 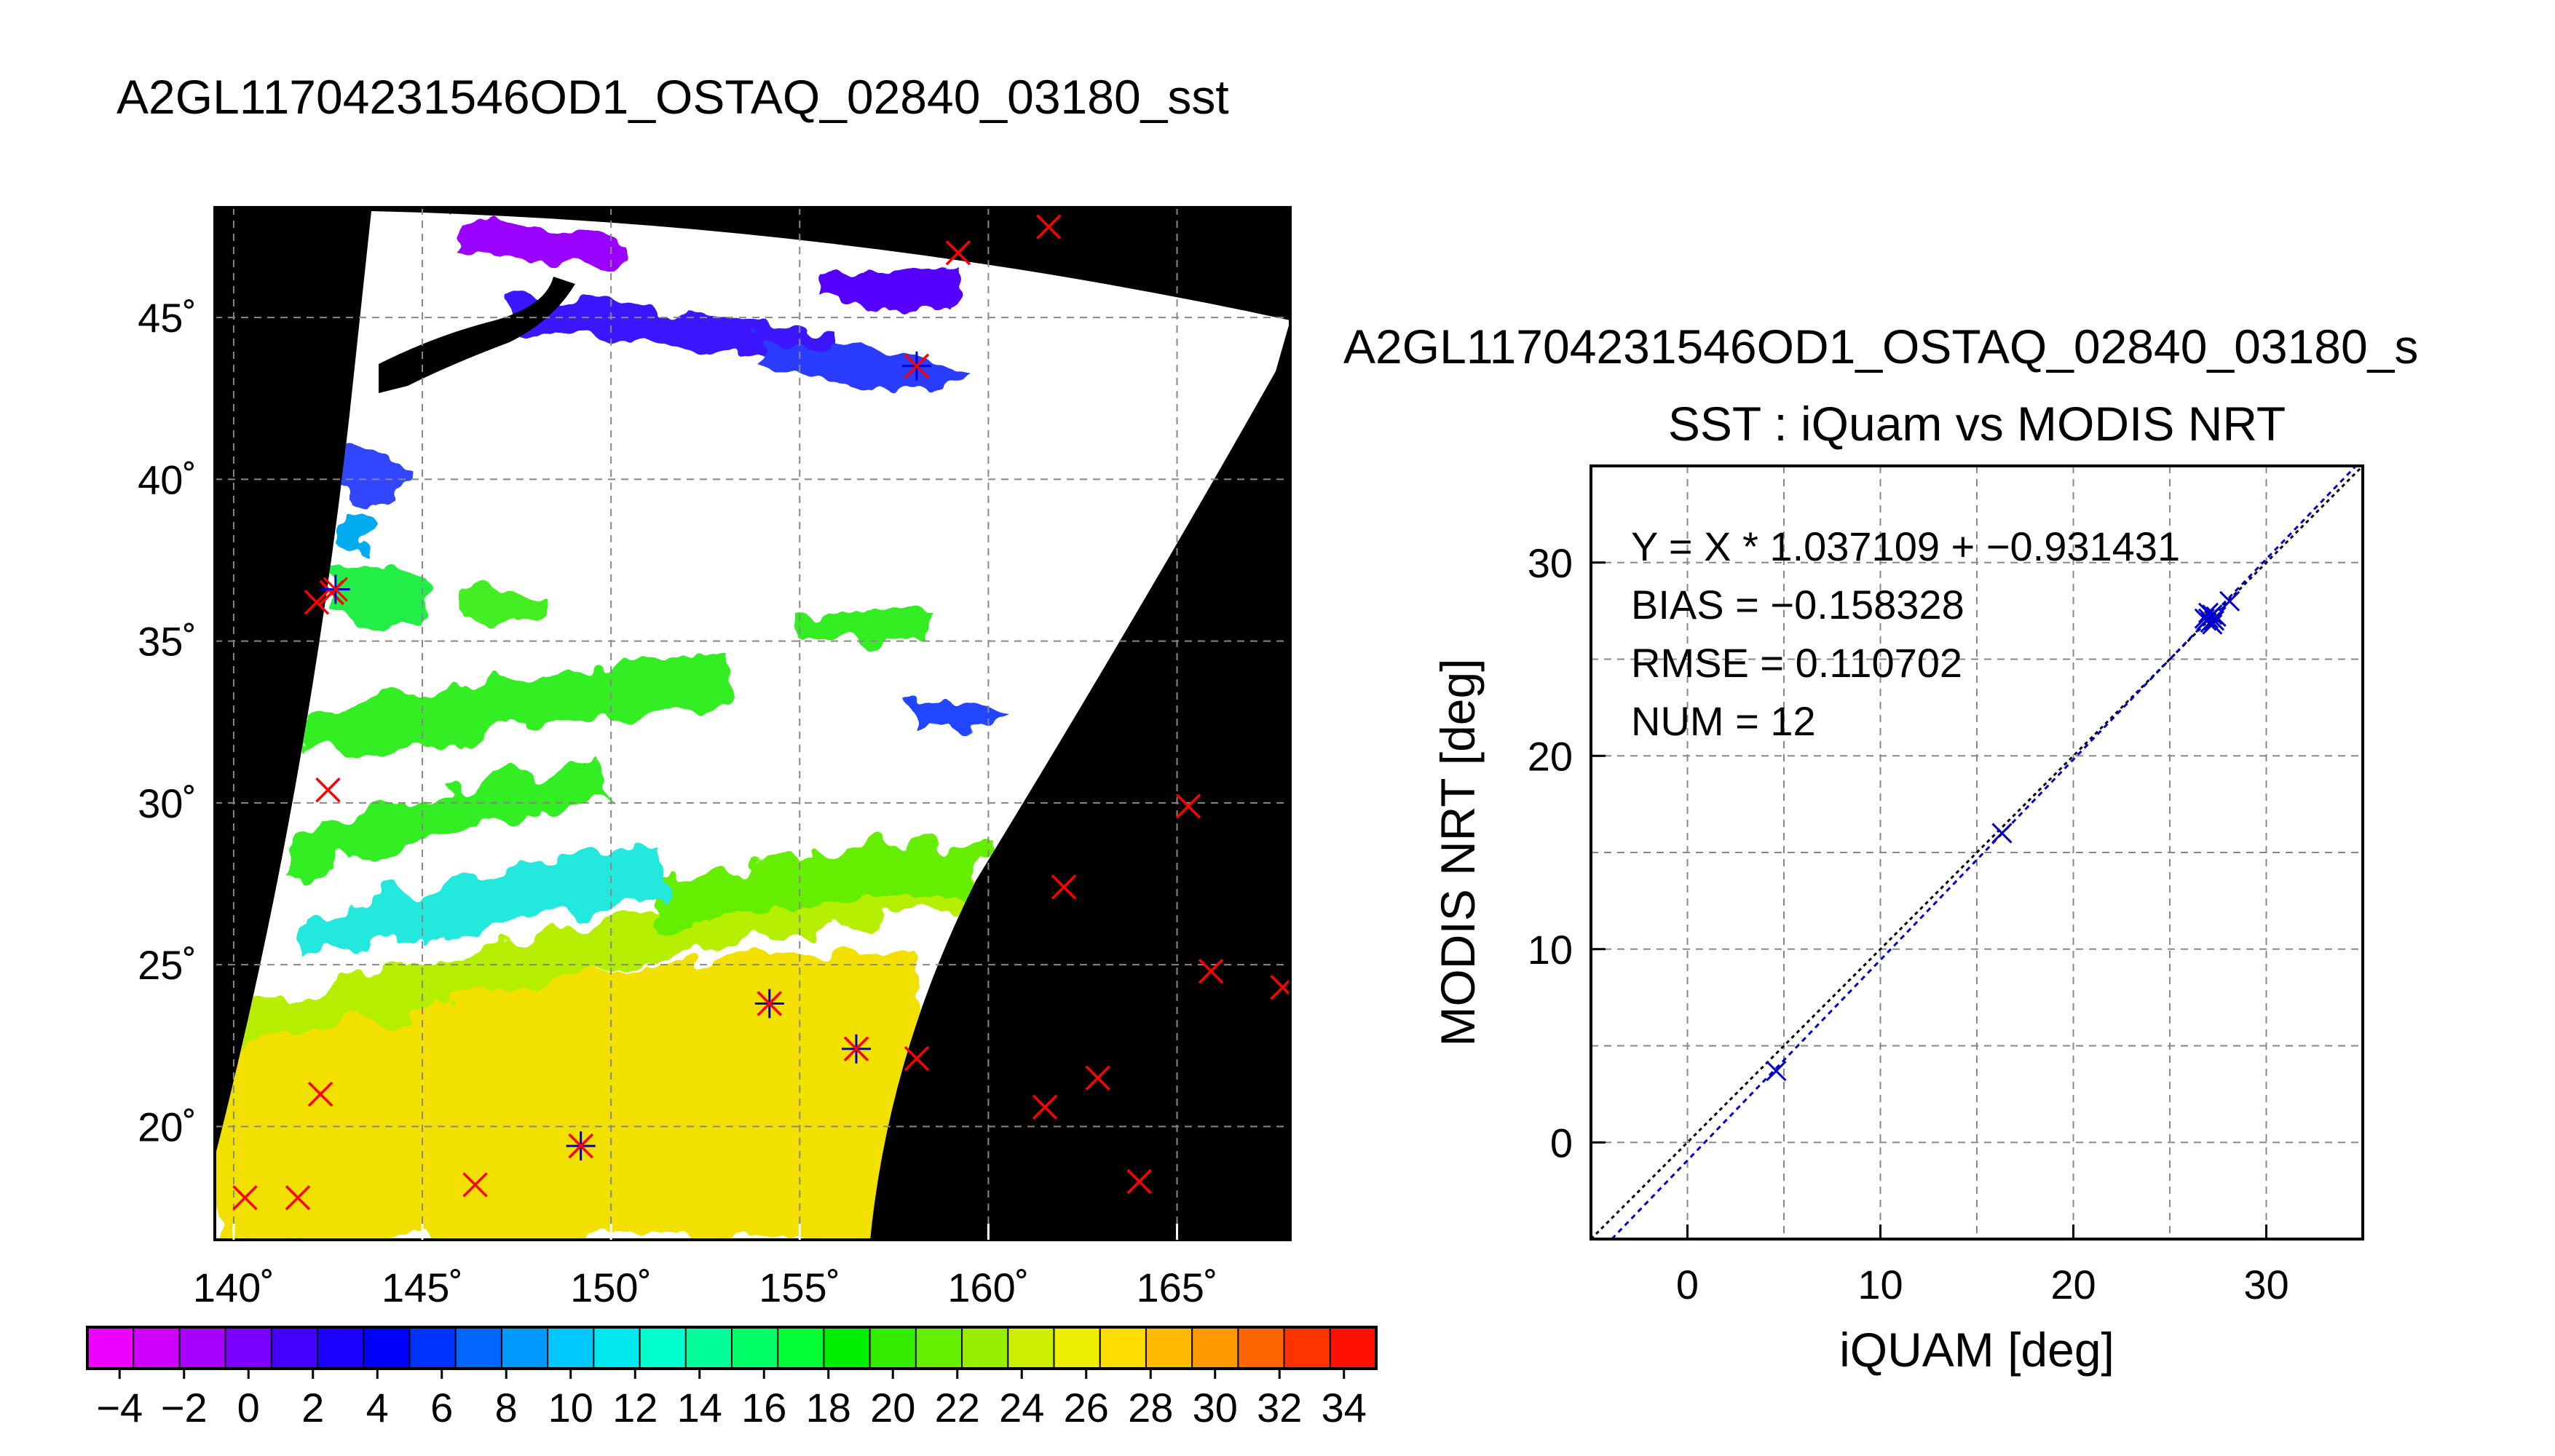 I want to click on sst-region-blue-west, so click(x=375, y=477).